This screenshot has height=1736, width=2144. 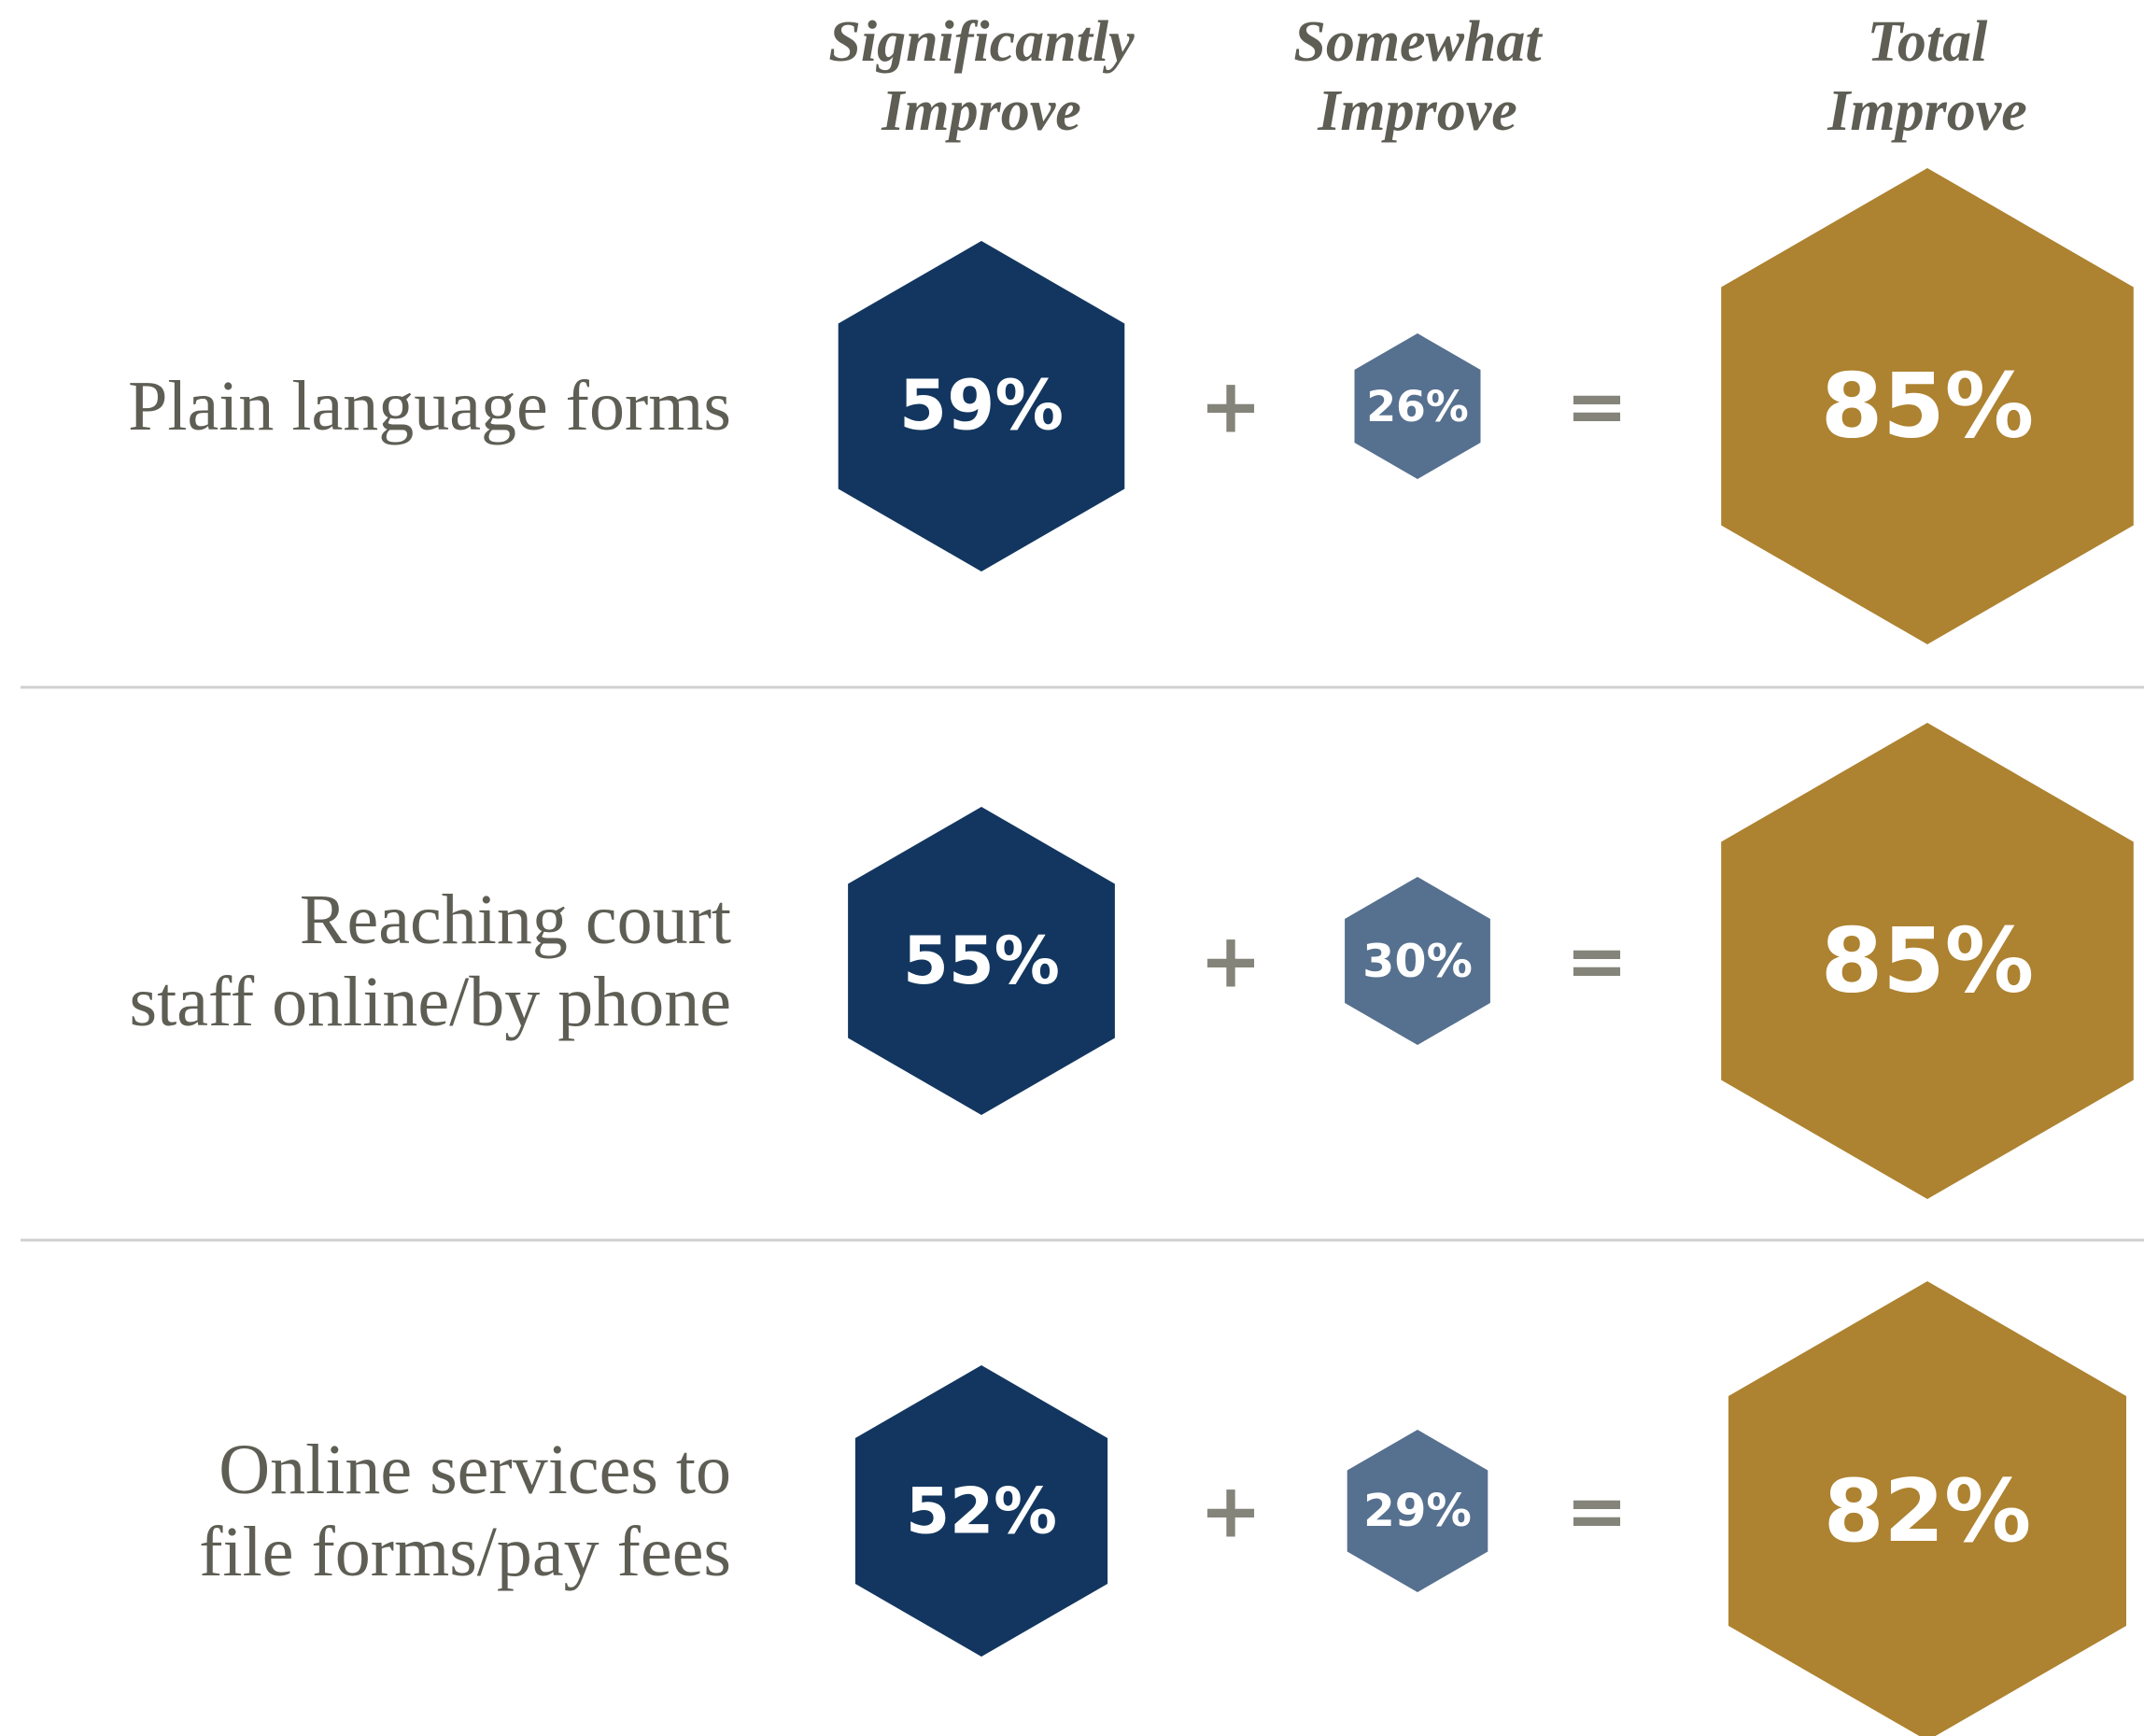 I want to click on column-header: Somewhat Improve, so click(x=1417, y=76).